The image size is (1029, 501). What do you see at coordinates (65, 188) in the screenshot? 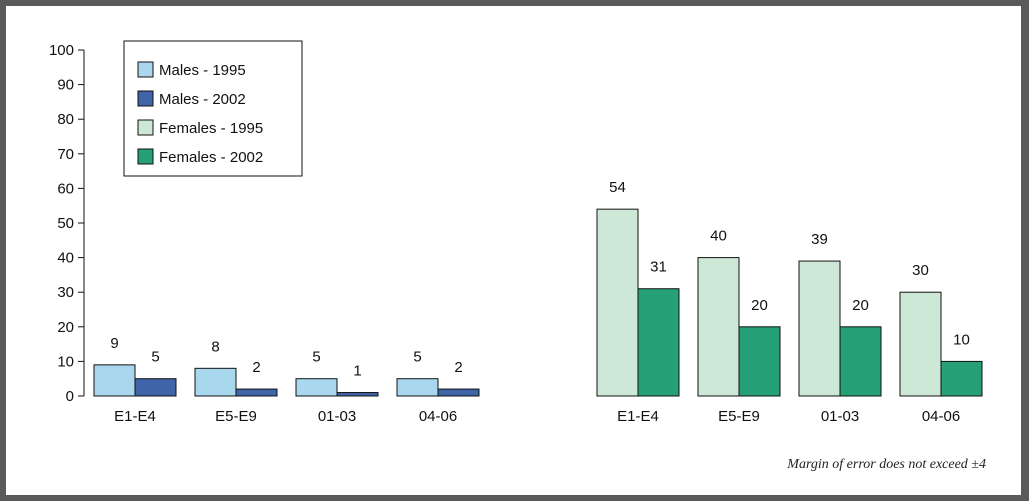
I see `y-tick-label: 60` at bounding box center [65, 188].